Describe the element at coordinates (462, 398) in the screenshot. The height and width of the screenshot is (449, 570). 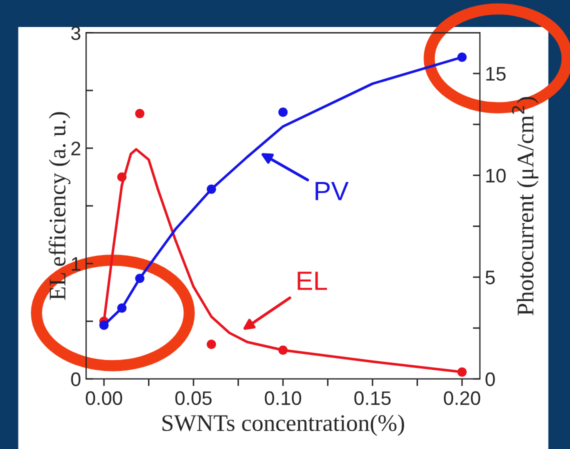
I see `x-tick-label: 0.20` at that location.